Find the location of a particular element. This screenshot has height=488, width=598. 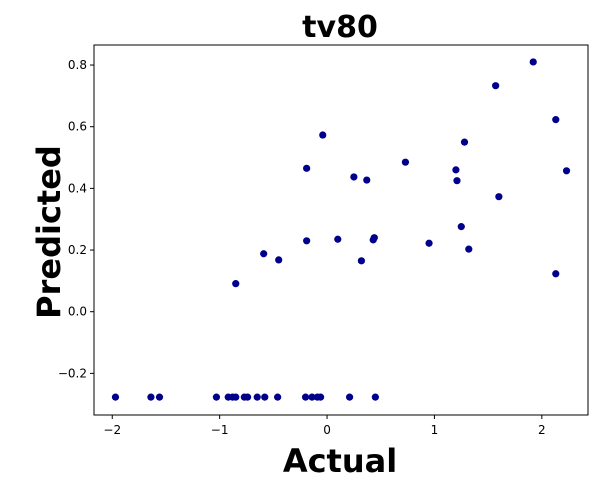

y-tick-label: 0.6 is located at coordinates (77, 127).